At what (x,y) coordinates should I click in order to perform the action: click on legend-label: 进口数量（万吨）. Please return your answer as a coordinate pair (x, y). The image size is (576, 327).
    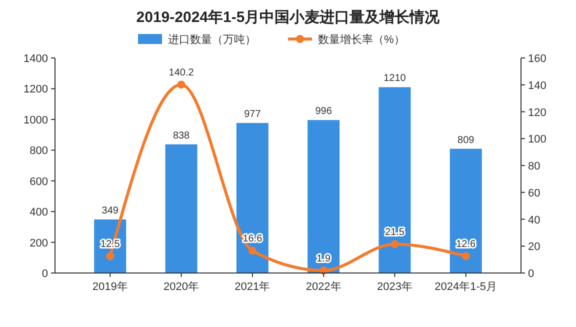
    Looking at the image, I should click on (212, 39).